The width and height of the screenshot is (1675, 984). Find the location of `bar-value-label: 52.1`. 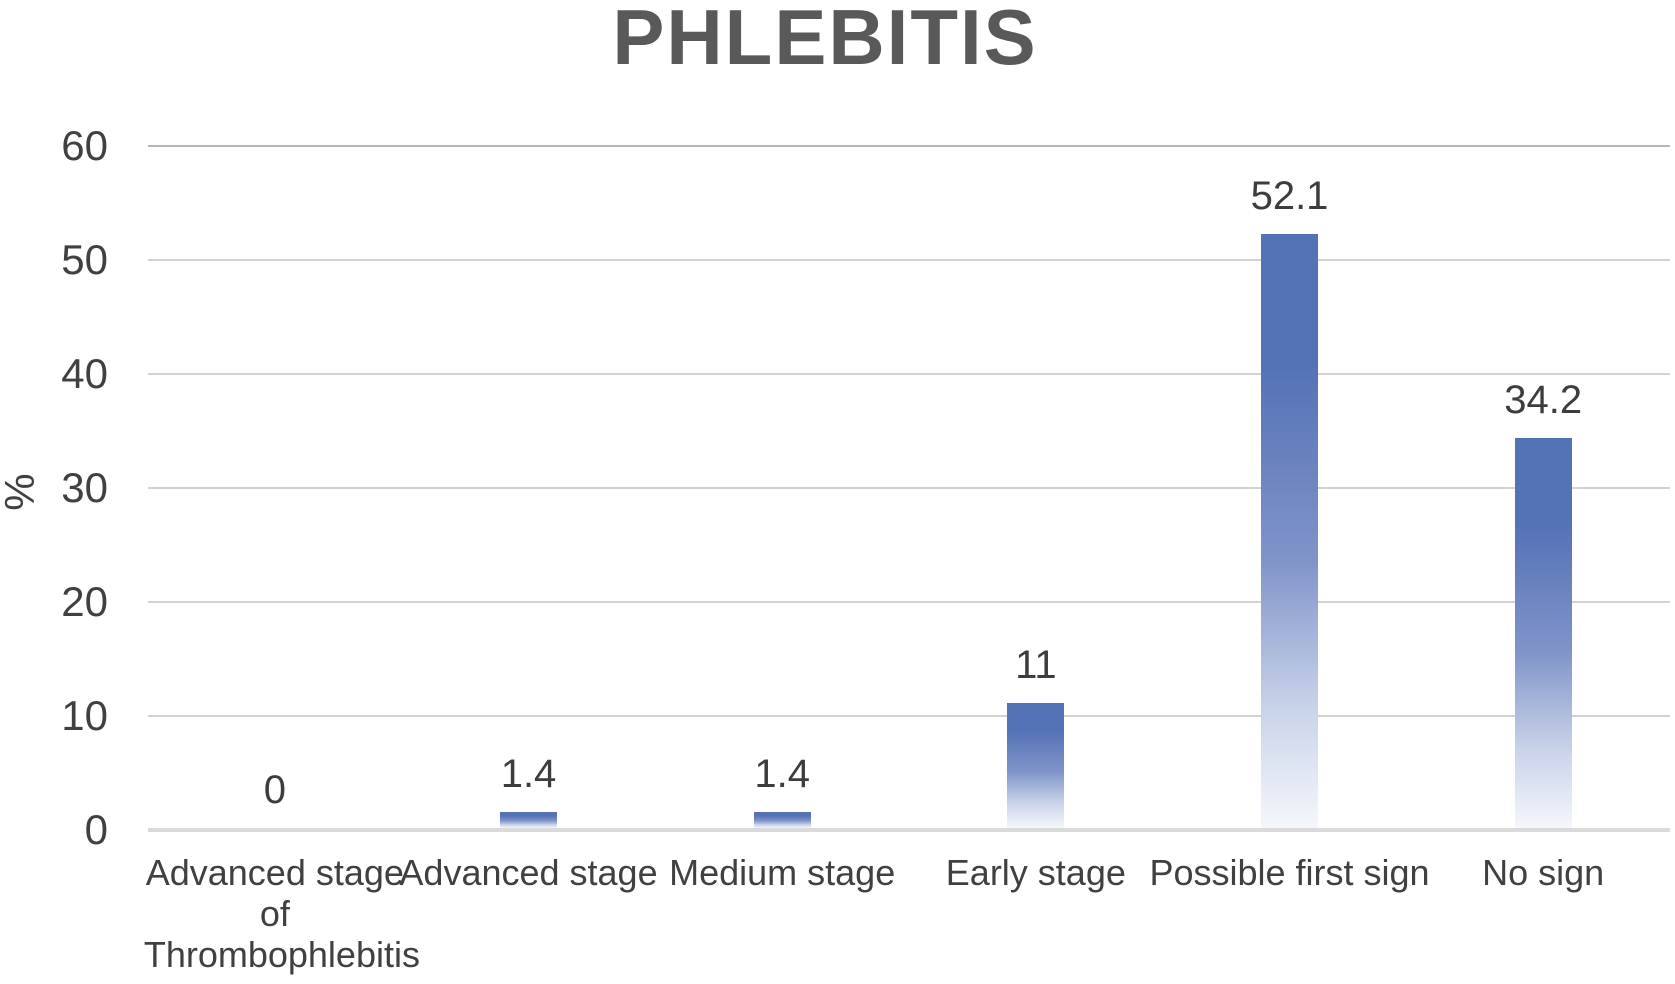

bar-value-label: 52.1 is located at coordinates (1289, 196).